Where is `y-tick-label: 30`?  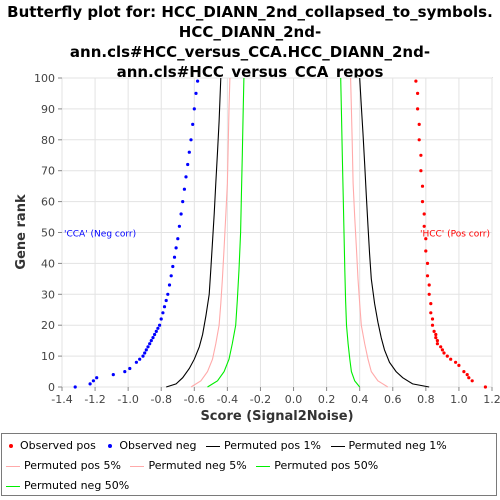 y-tick-label: 30 is located at coordinates (48, 294).